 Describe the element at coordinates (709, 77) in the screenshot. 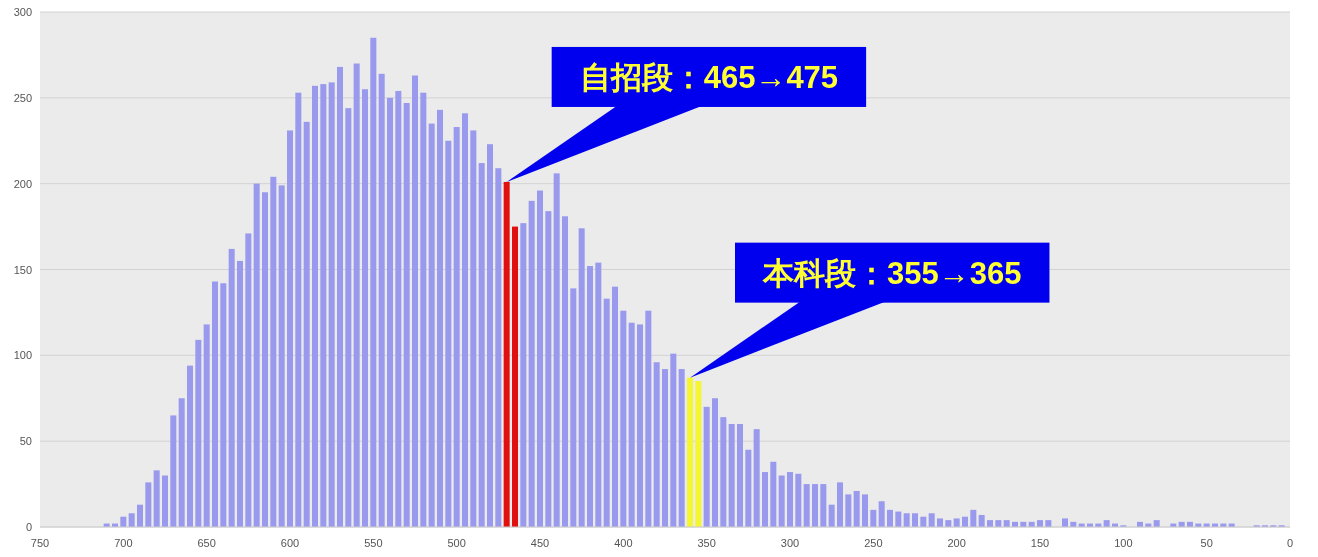

I see `annotation: 自招段：465→475` at that location.